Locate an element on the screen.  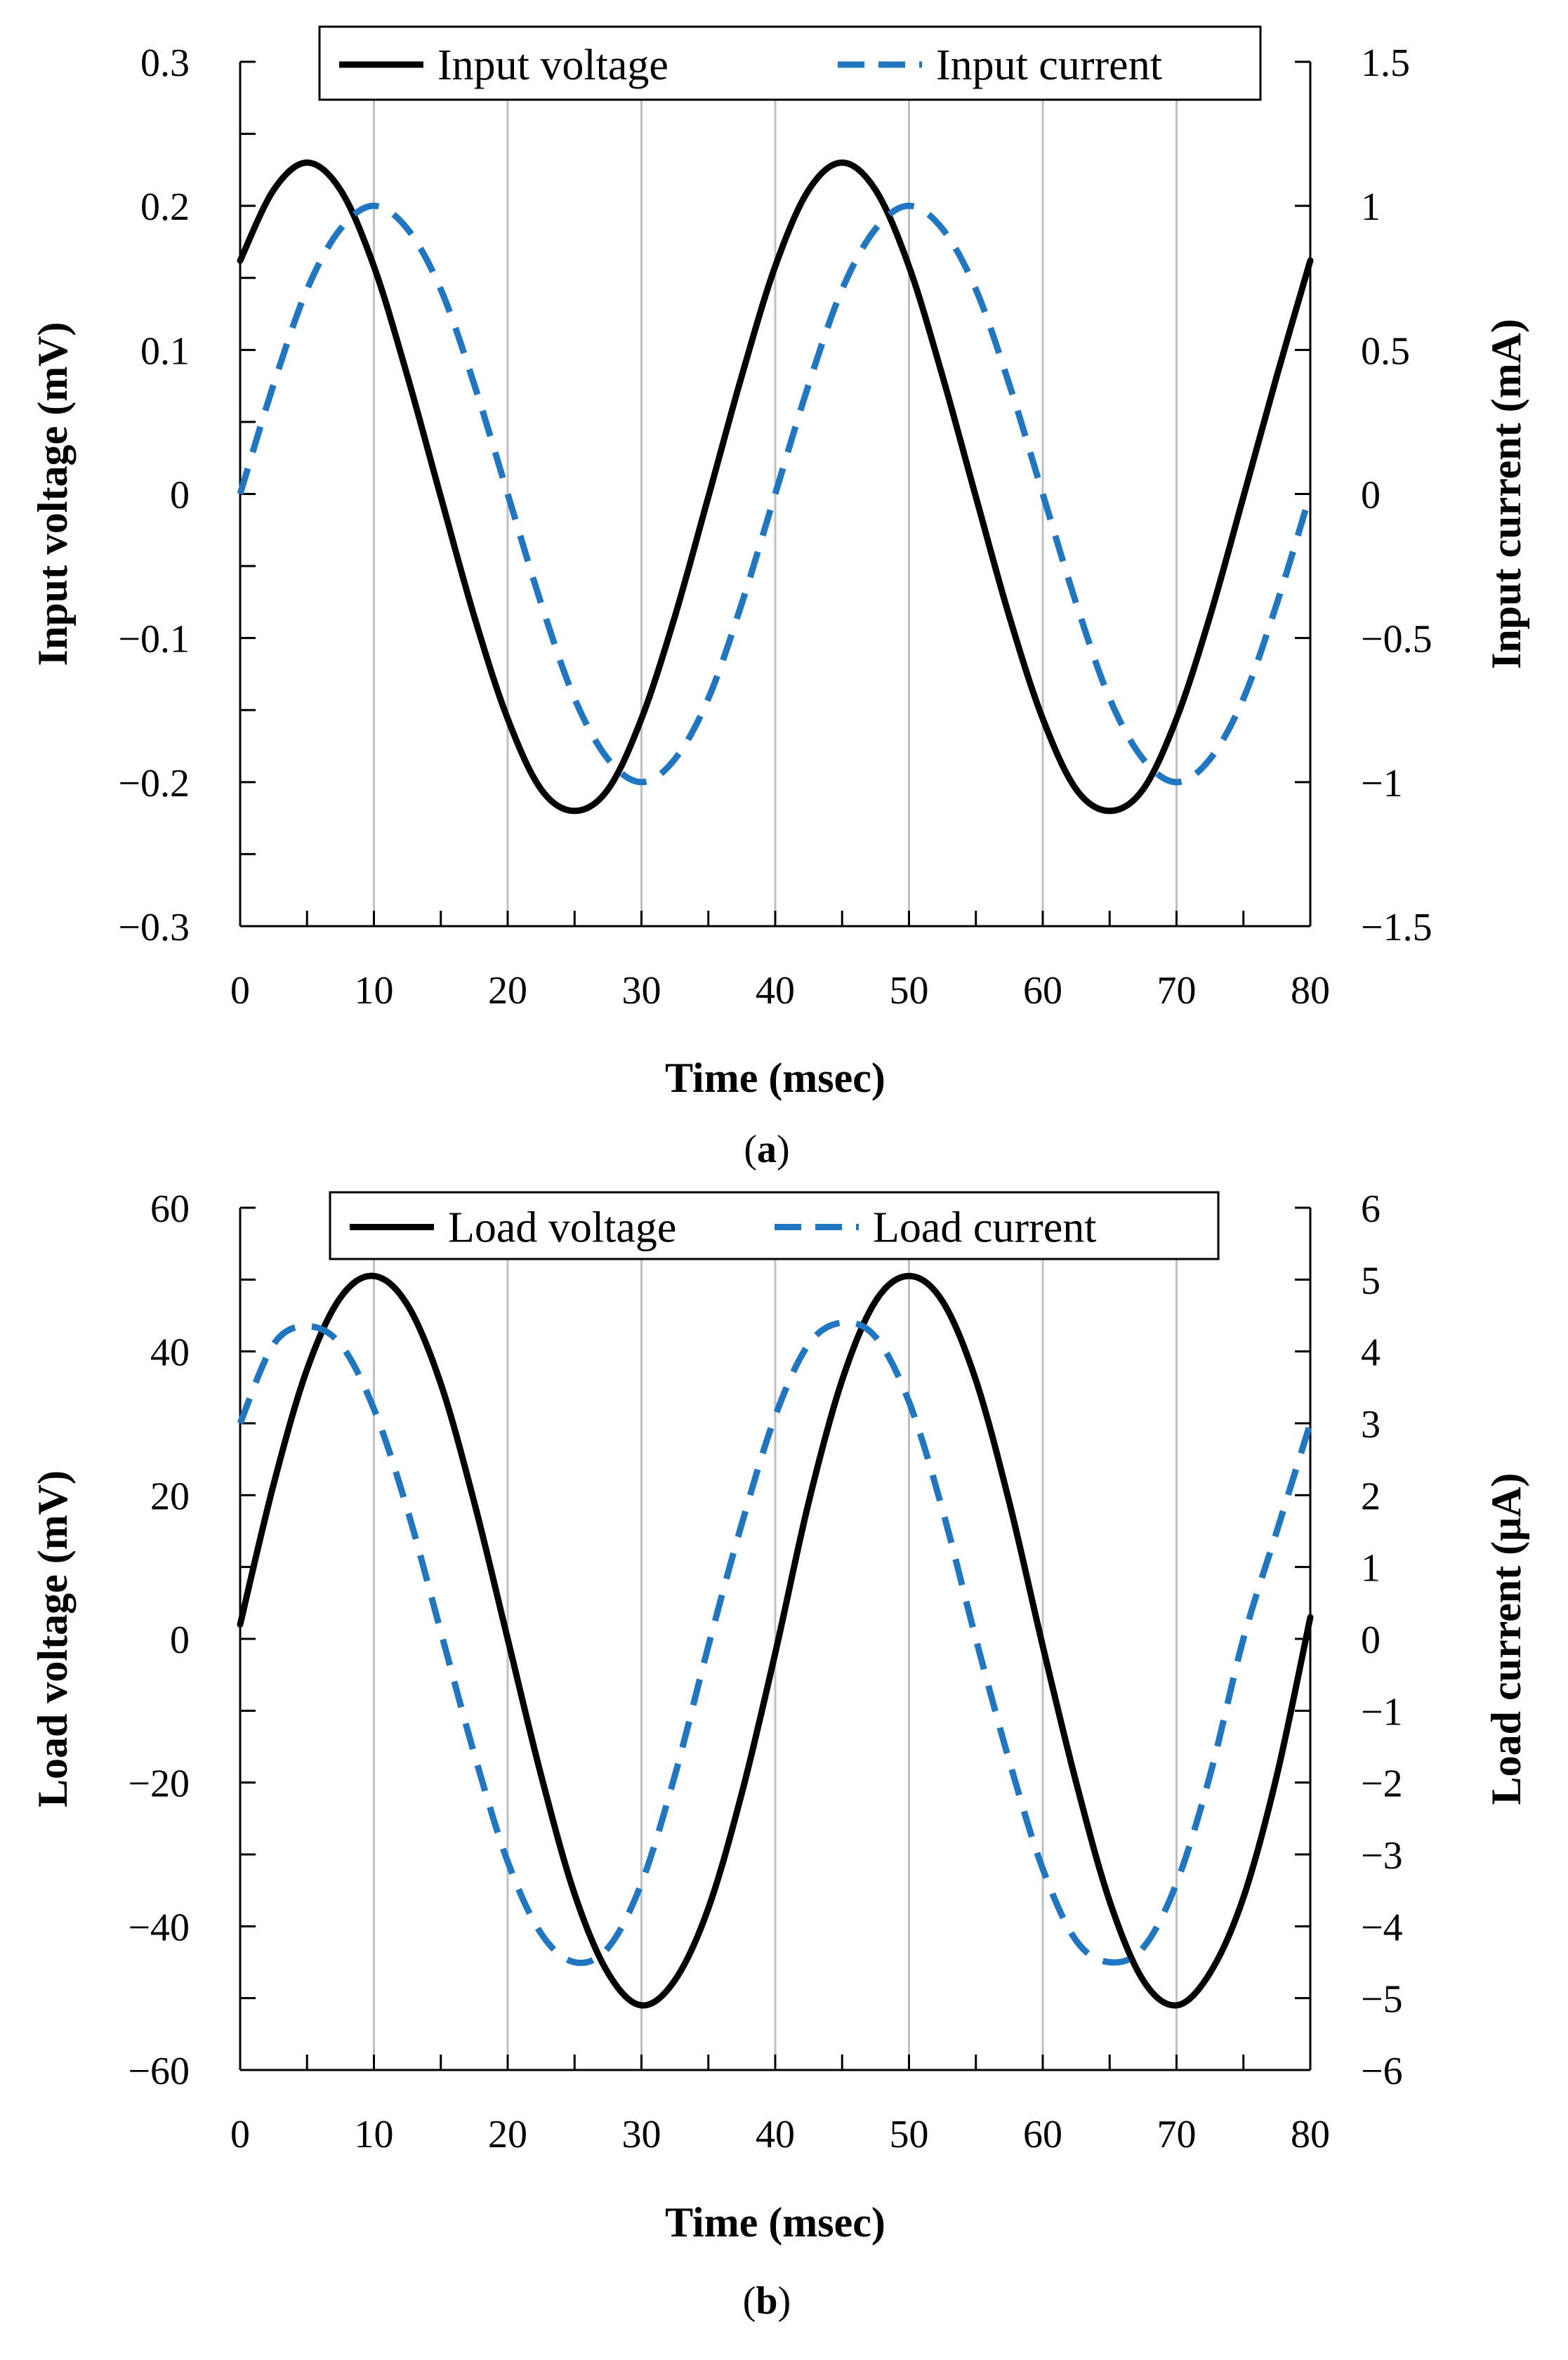
y-right-tick-label-b: 2 is located at coordinates (1371, 1497).